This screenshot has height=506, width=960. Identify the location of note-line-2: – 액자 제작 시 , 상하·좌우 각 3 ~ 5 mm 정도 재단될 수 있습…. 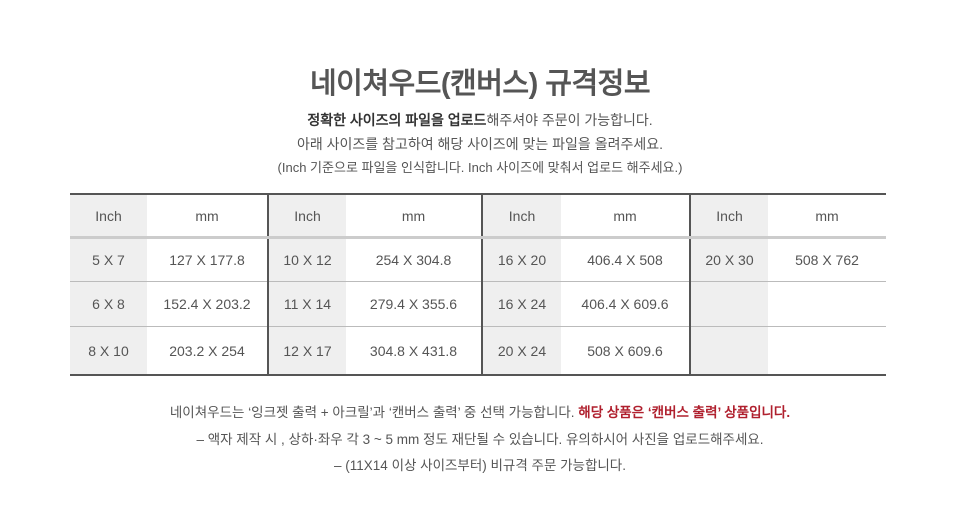
(480, 439).